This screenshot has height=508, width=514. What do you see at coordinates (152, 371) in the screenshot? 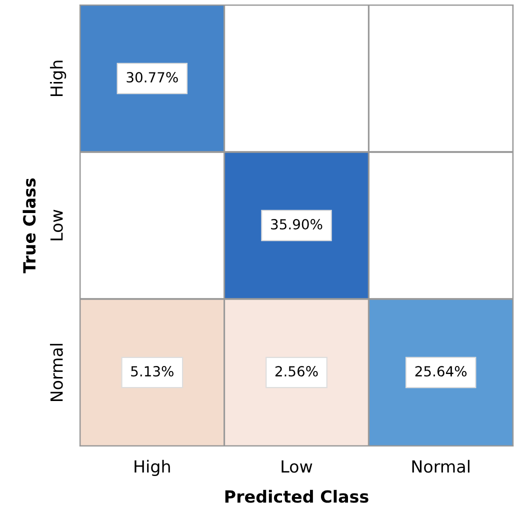
I see `data-label: 5.13%` at bounding box center [152, 371].